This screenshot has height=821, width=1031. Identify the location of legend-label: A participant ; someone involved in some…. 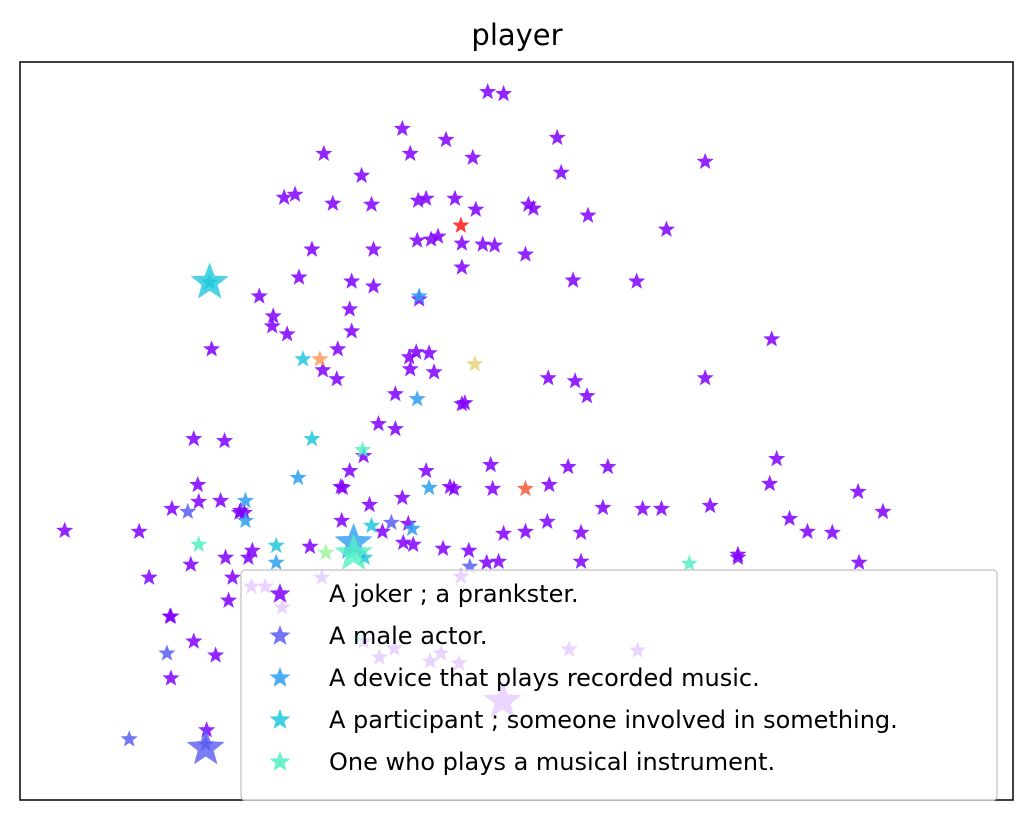
(613, 720).